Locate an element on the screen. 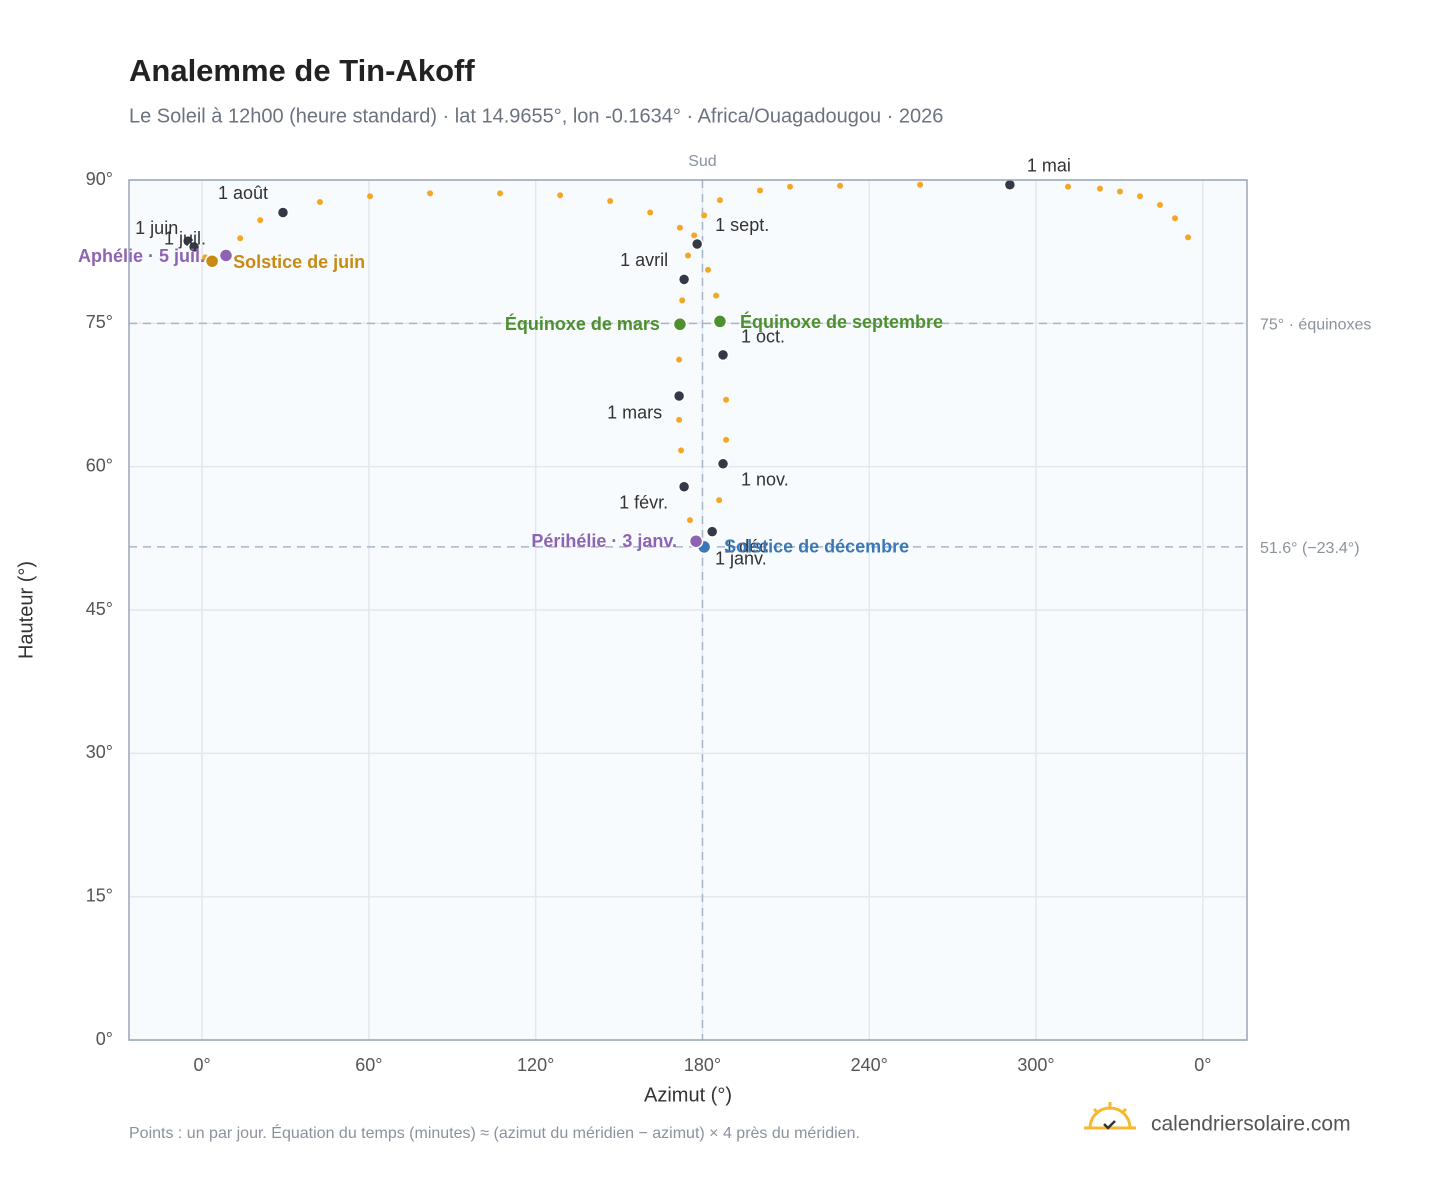 The image size is (1448, 1188). month-label: 1 juil. is located at coordinates (185, 239).